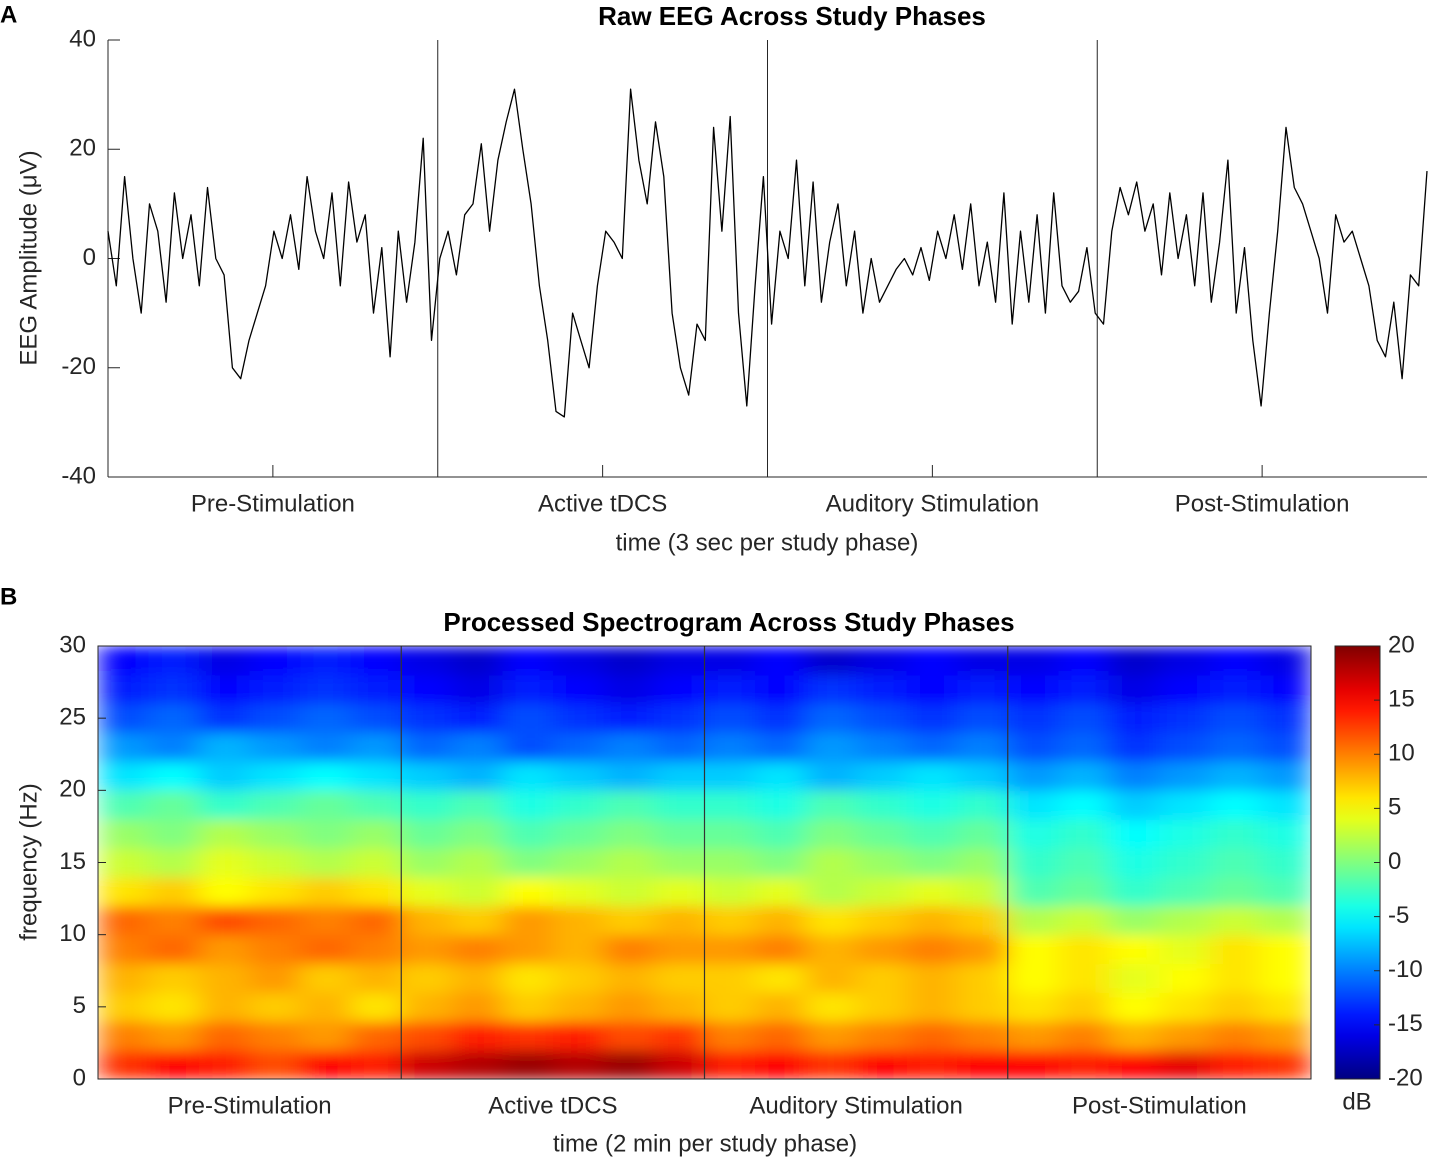 Image resolution: width=1430 pixels, height=1165 pixels. Describe the element at coordinates (250, 1105) in the screenshot. I see `x-tick-label: Pre-Stimulation` at that location.